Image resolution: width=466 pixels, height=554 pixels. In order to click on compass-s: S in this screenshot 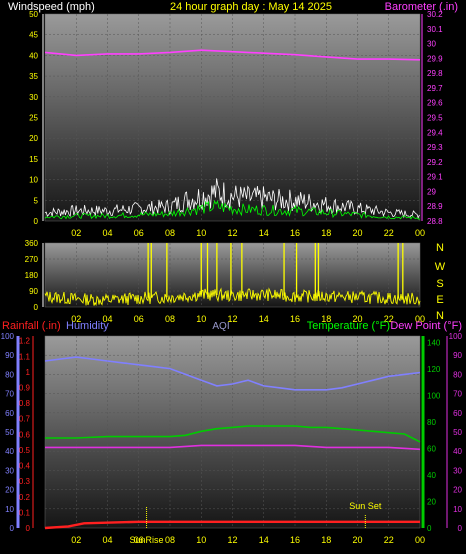, I will do `click(439, 284)`.